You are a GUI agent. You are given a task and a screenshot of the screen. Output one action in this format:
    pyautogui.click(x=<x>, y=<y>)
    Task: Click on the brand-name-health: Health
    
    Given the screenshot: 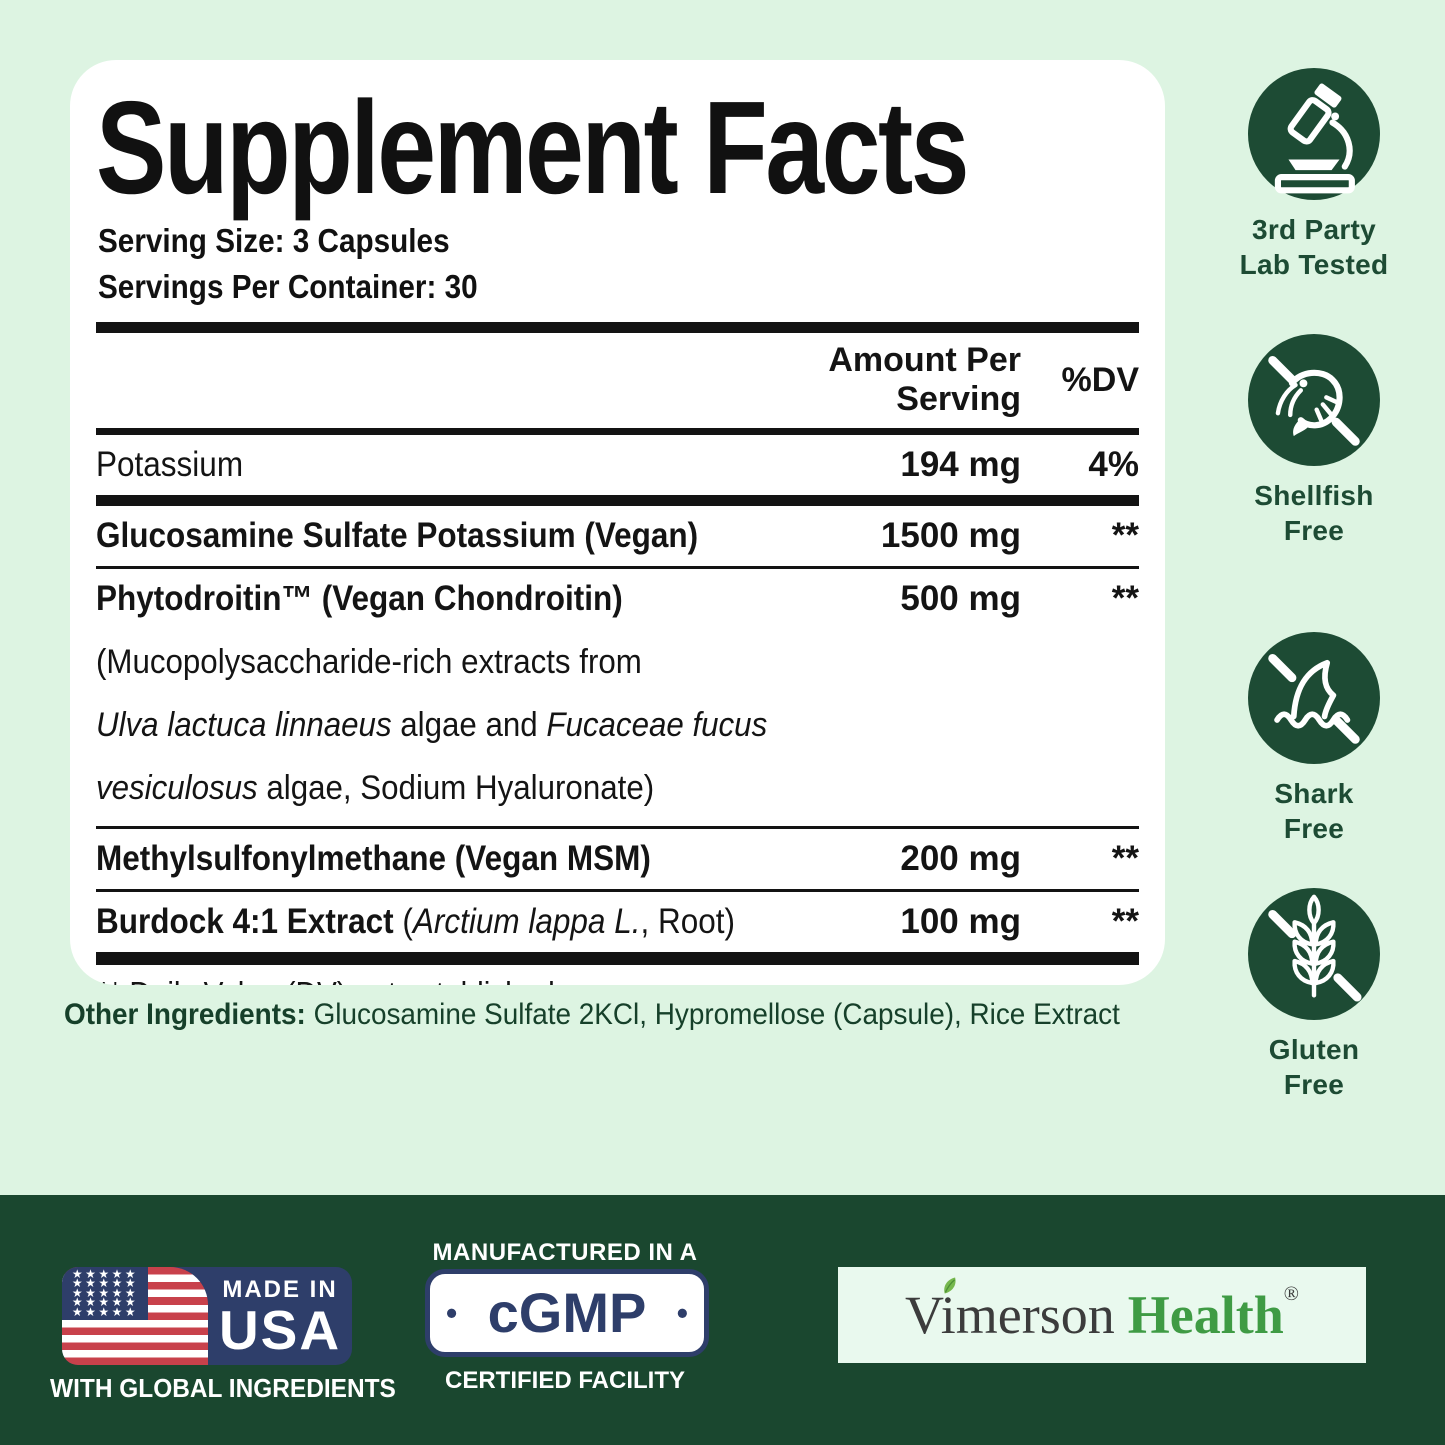 What is the action you would take?
    pyautogui.click(x=1205, y=1315)
    